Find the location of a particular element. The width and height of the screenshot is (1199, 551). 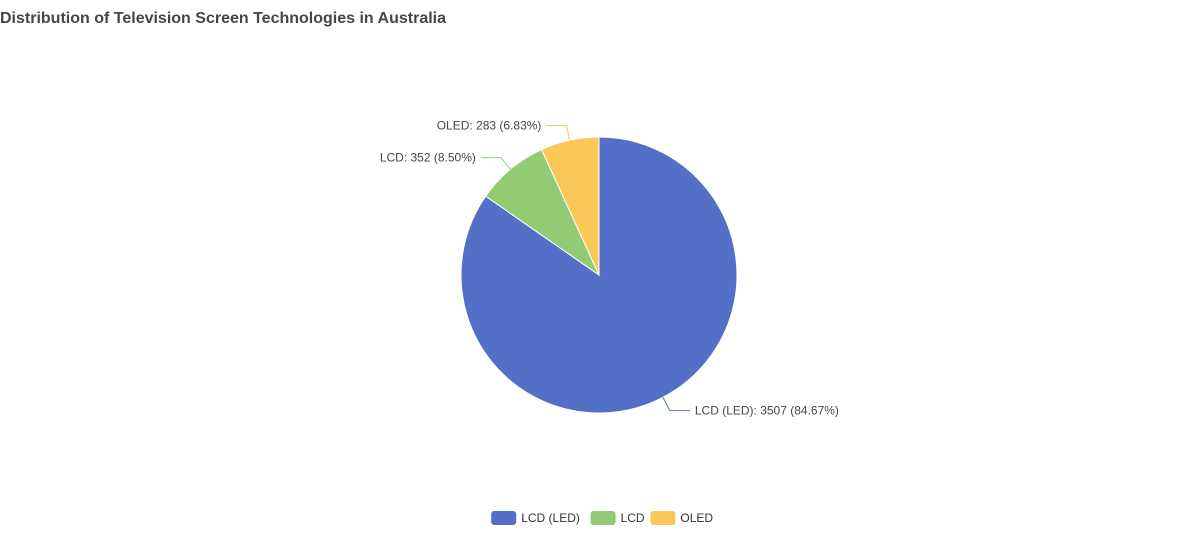

legend: LCD (LED) LCD OLED is located at coordinates (602, 518).